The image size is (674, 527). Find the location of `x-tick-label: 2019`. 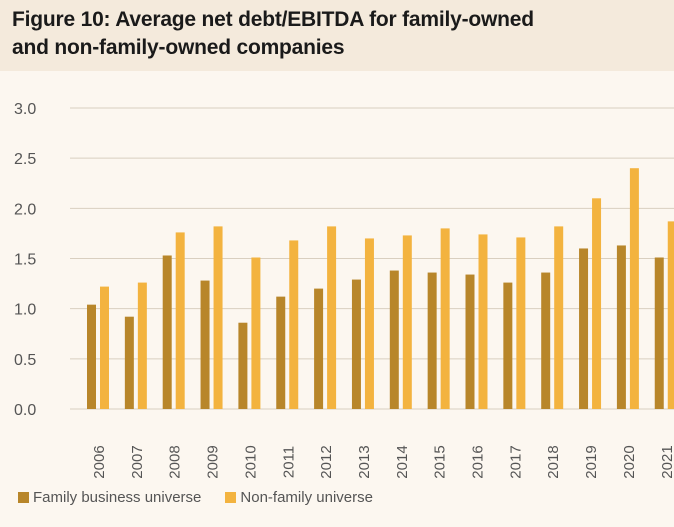

x-tick-label: 2019 is located at coordinates (591, 461).